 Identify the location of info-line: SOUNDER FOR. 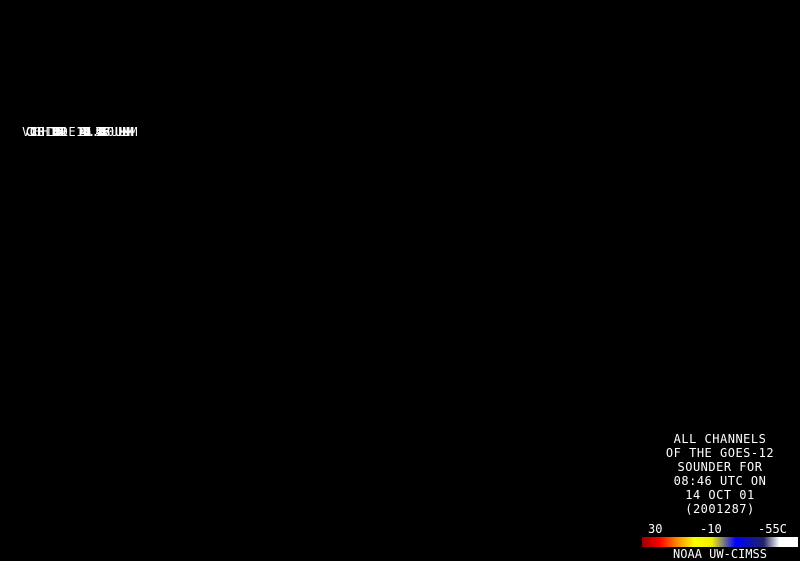
(720, 467).